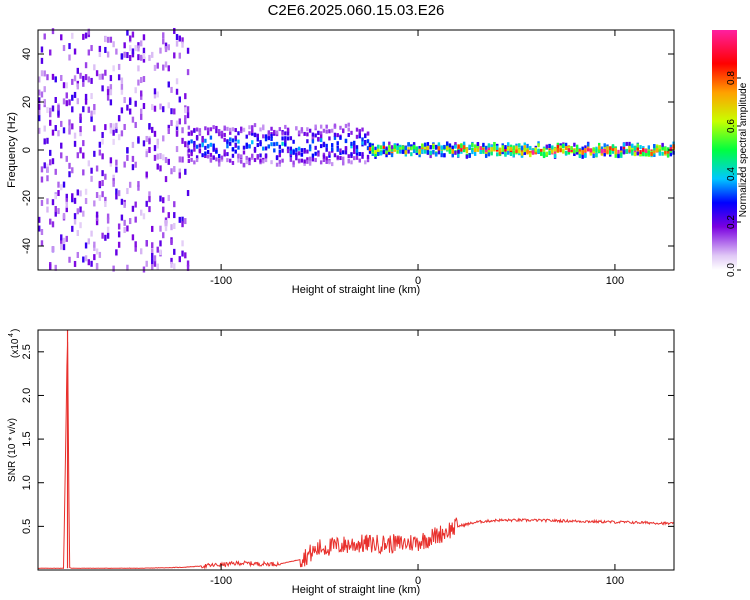 The width and height of the screenshot is (750, 600). Describe the element at coordinates (12, 150) in the screenshot. I see `spectrogram-y-label: Frequency (Hz)` at that location.